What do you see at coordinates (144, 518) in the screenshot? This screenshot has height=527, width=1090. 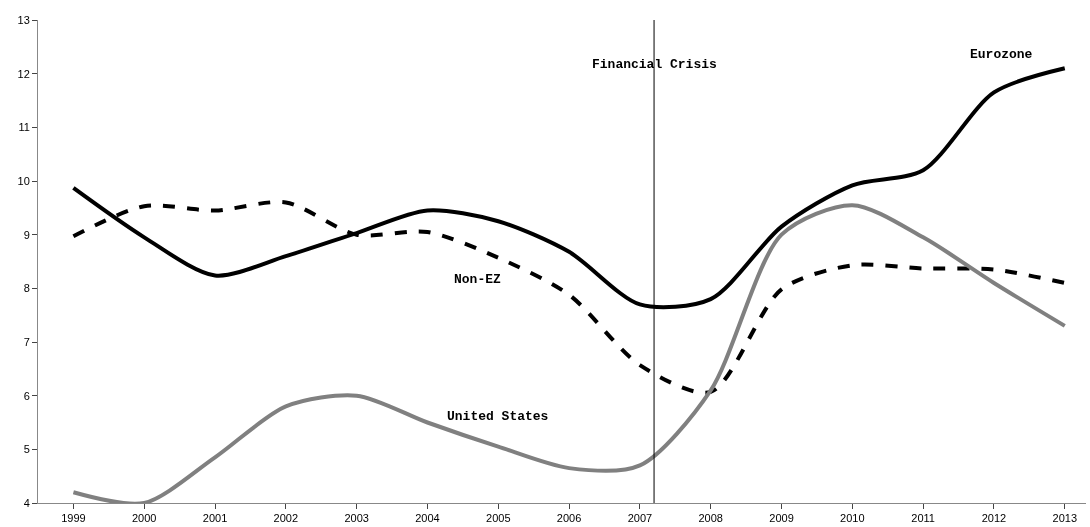 I see `x-tick-label: 2000` at bounding box center [144, 518].